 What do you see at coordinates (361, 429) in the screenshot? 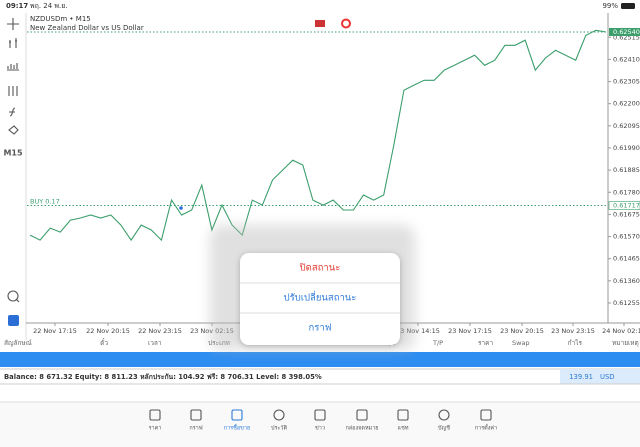
I see `tab-label: กล่องจดหมาย` at bounding box center [361, 429].